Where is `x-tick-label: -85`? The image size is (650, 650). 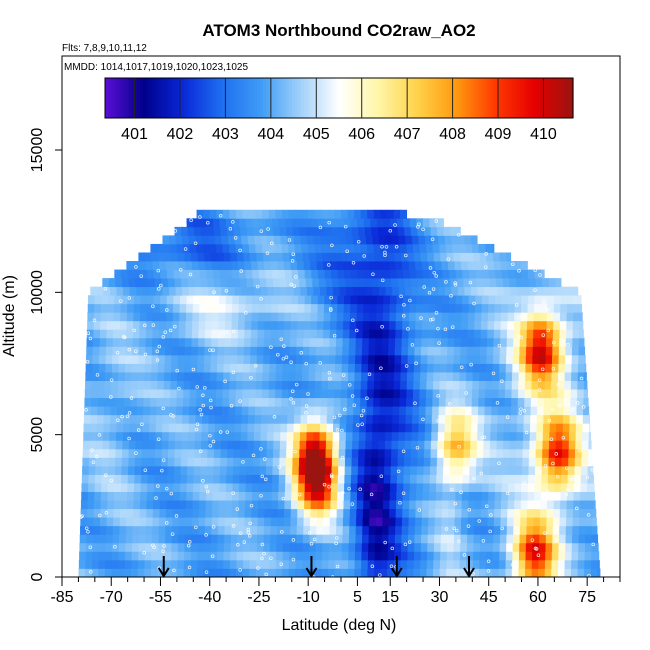
x-tick-label: -85 is located at coordinates (61, 597).